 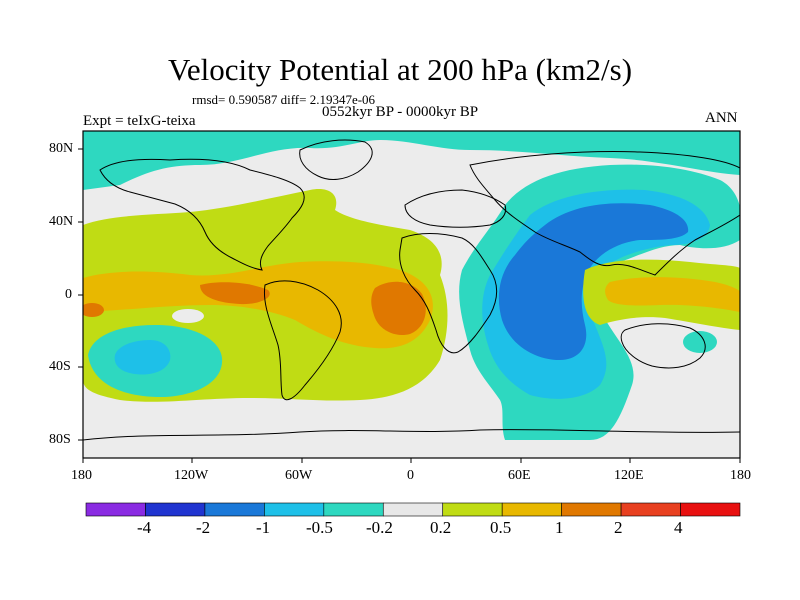 I want to click on experiment-label: Expt = teIxG-teixa, so click(x=139, y=121).